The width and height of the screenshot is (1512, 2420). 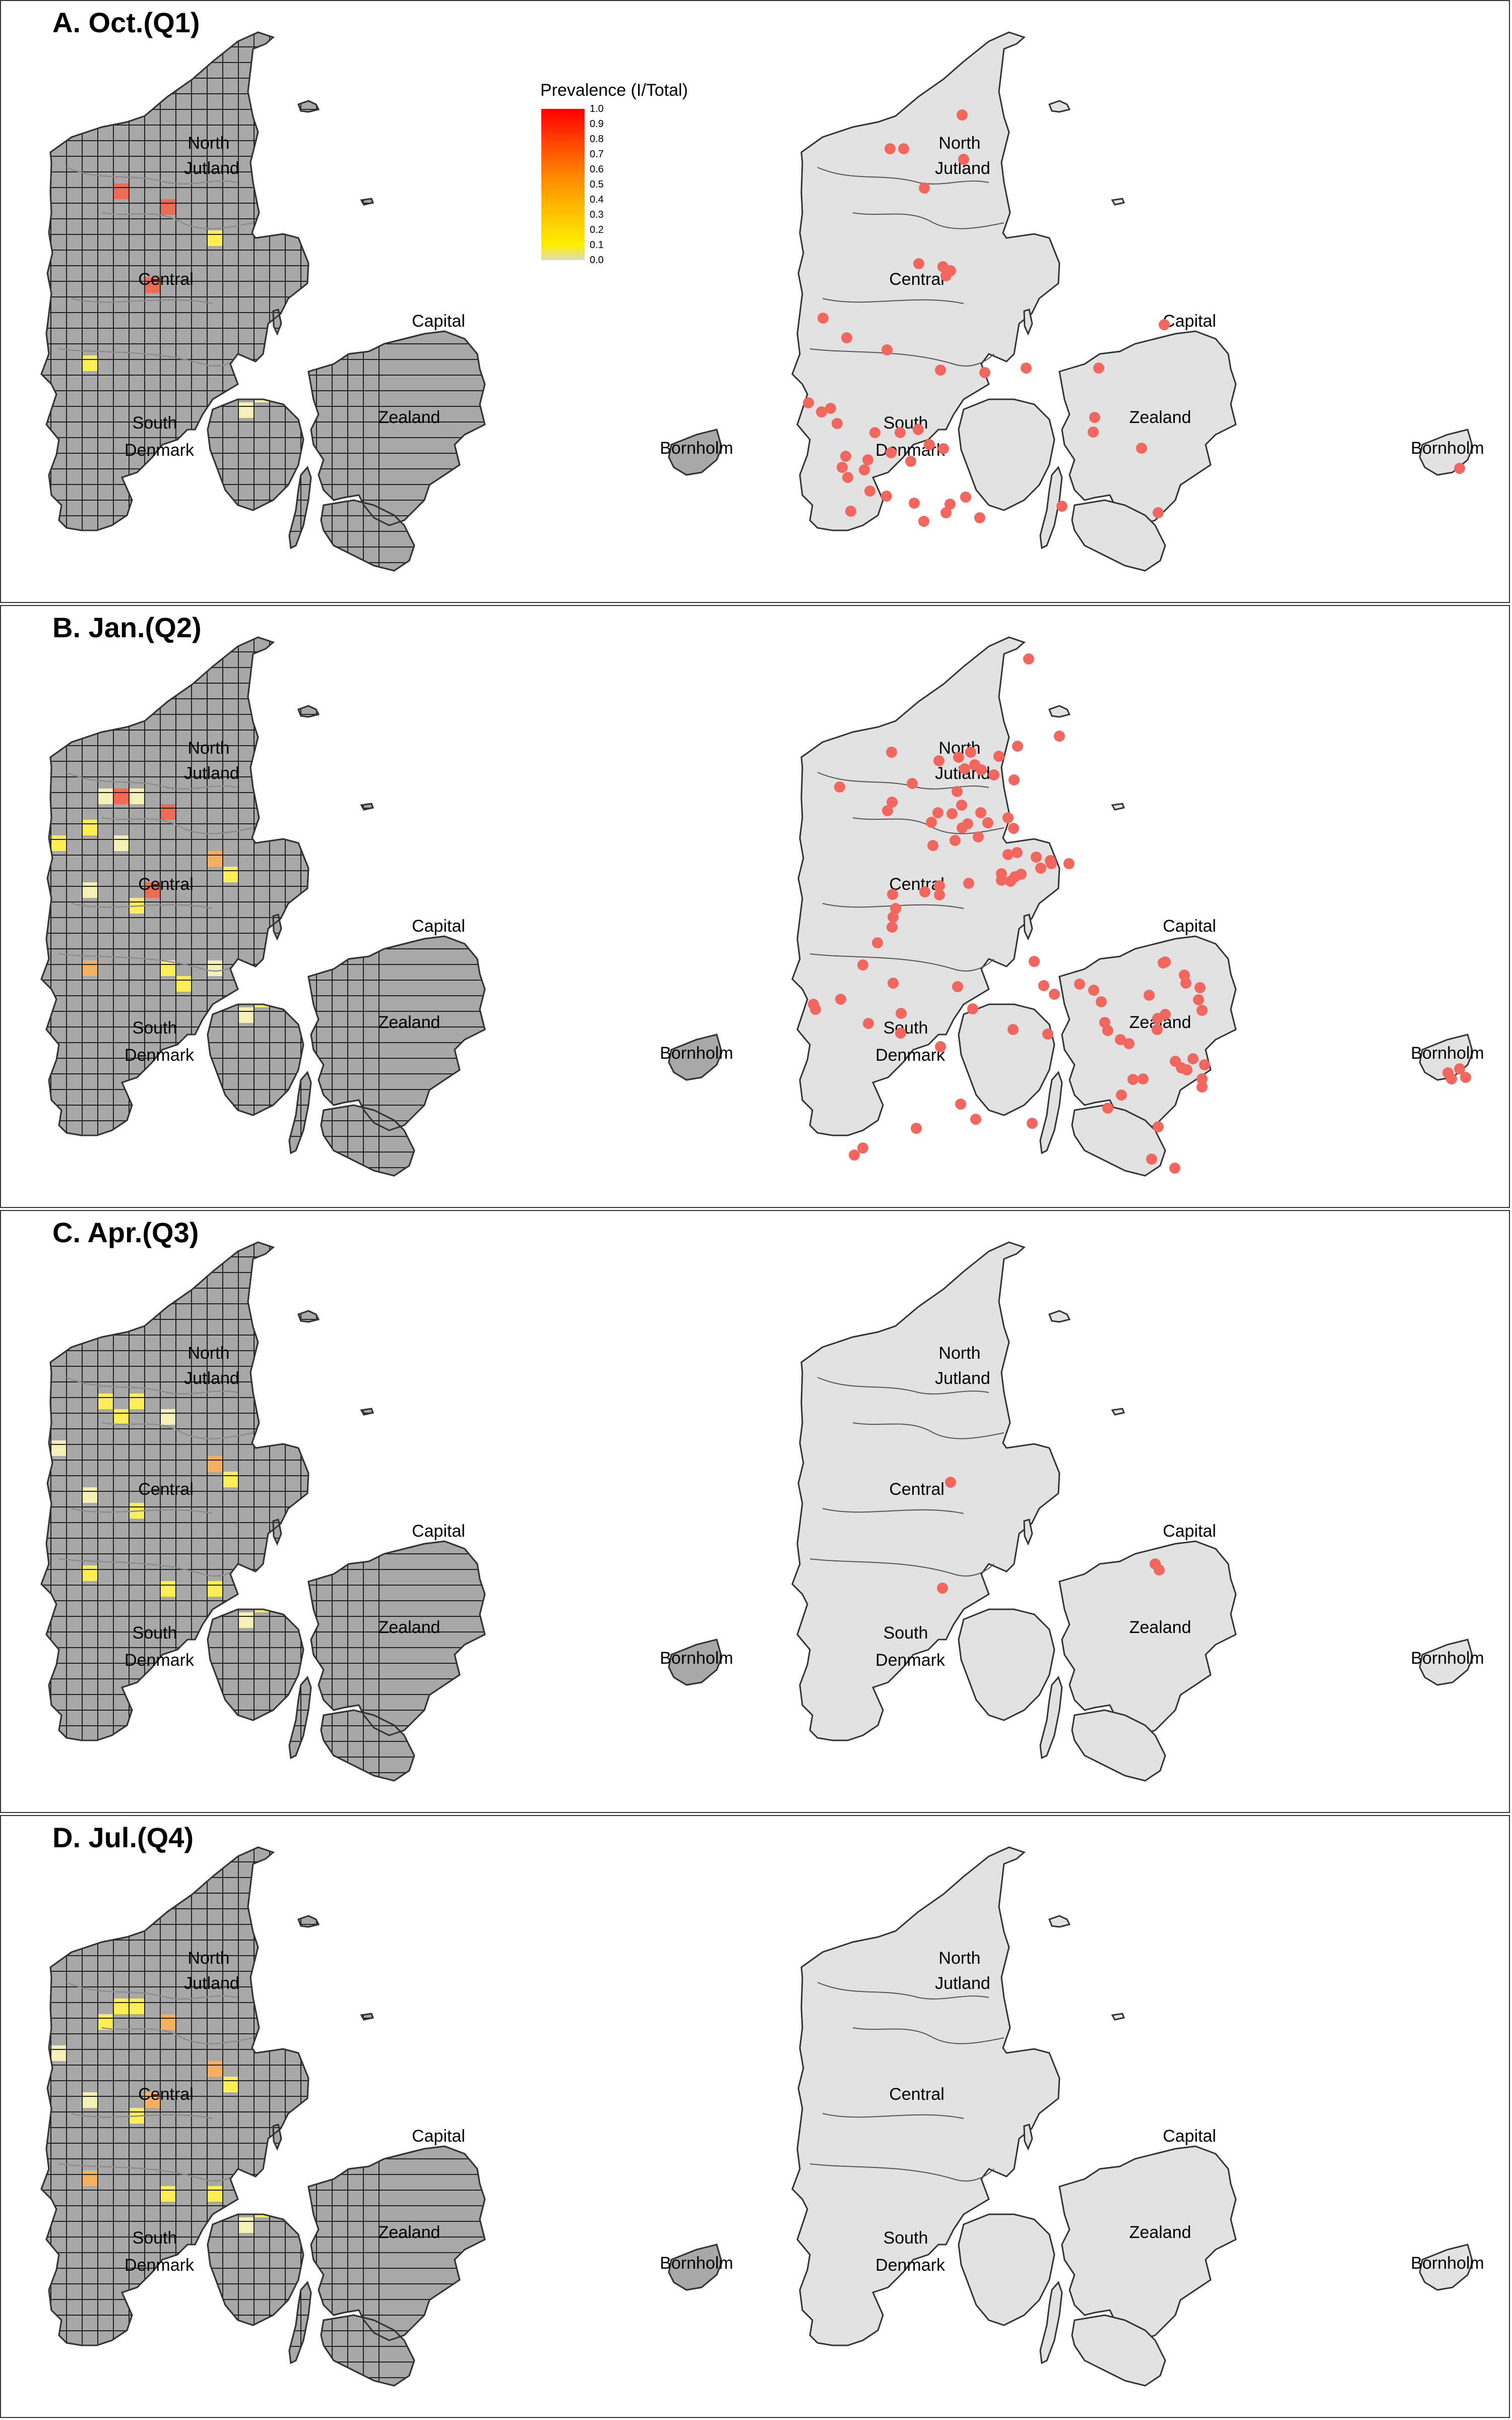 What do you see at coordinates (126, 22) in the screenshot?
I see `panel-title: A. Oct.(Q1)` at bounding box center [126, 22].